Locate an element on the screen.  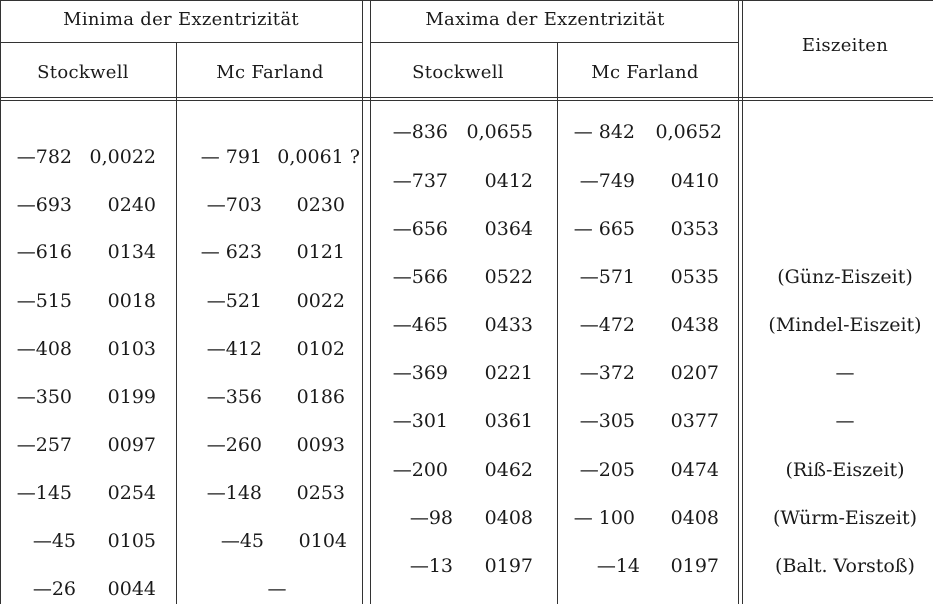
header-rule-bottom is located at coordinates (466, 100).